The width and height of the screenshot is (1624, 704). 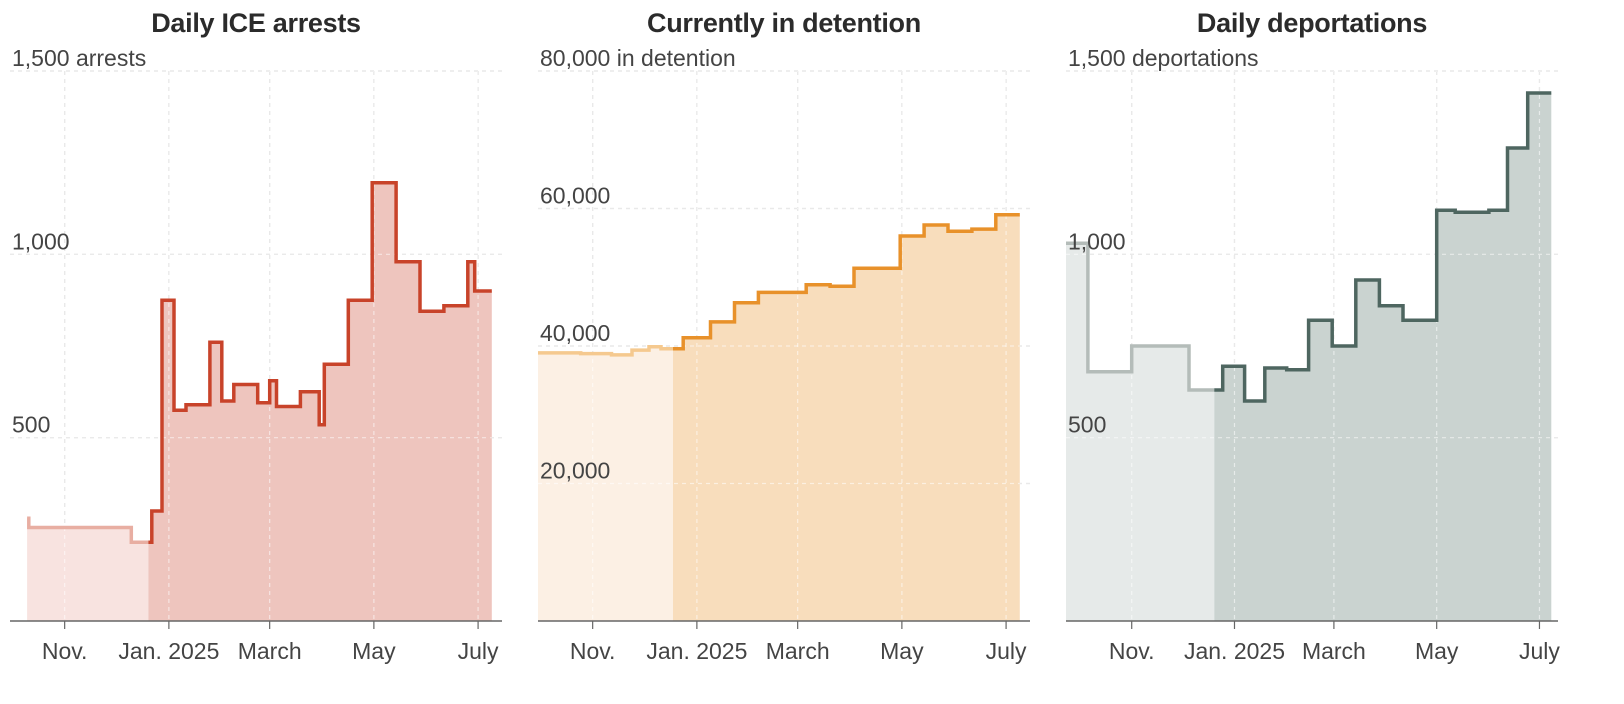 I want to click on y-tick-label: 20,000, so click(x=575, y=471).